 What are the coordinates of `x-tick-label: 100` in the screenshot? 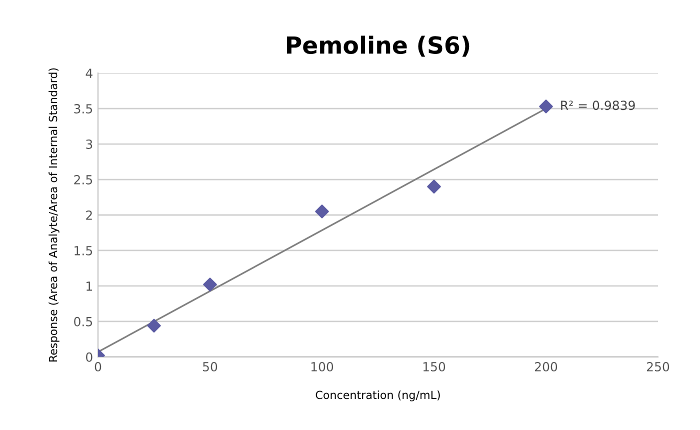 It's located at (322, 367).